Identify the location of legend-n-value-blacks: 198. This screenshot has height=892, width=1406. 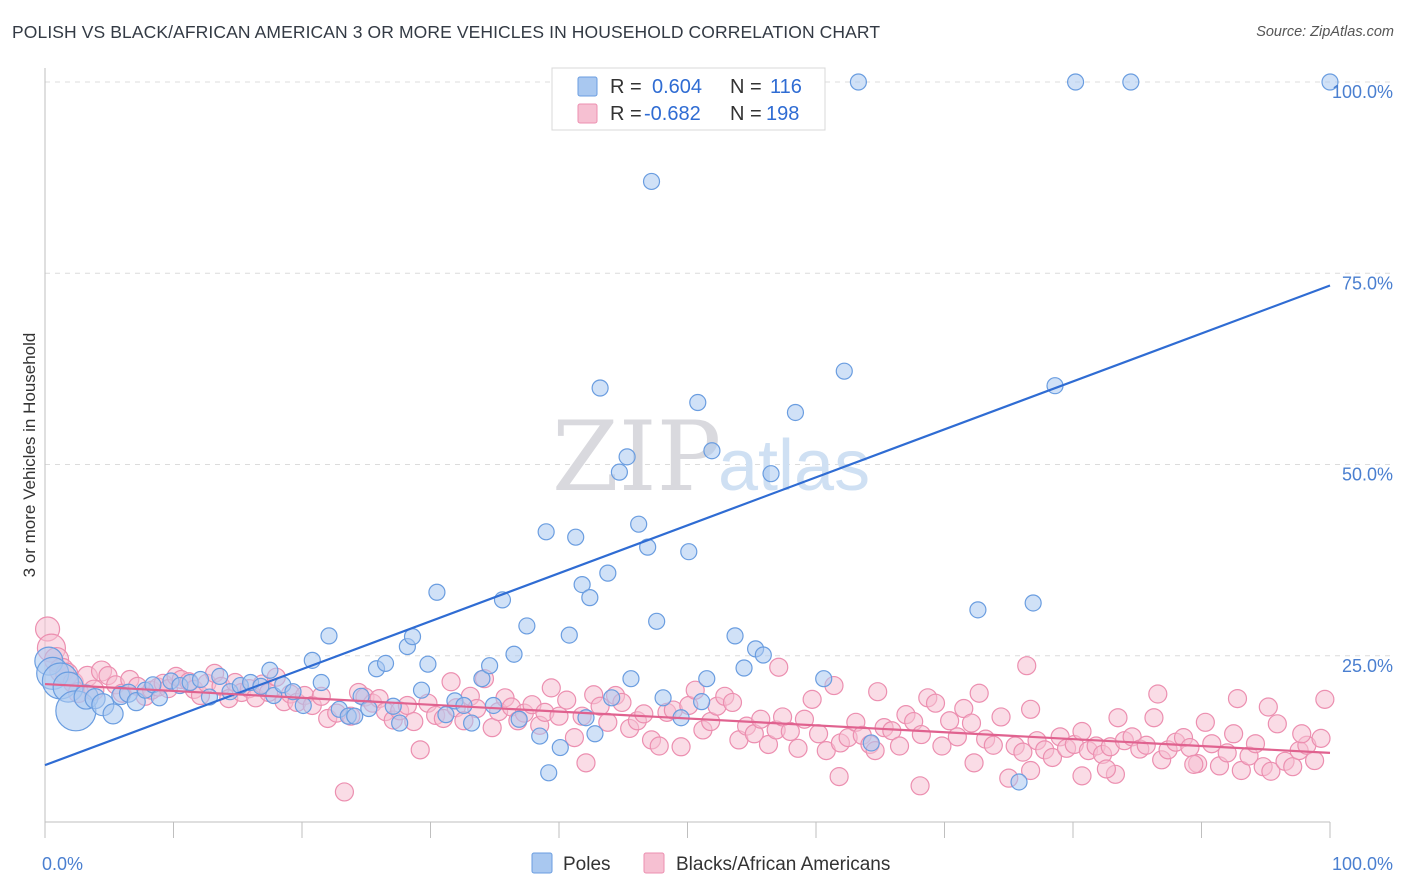
(782, 114).